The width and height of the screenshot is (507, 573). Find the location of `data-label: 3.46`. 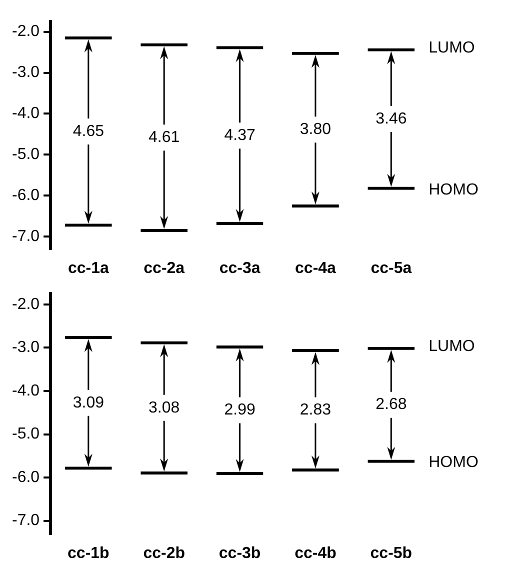

data-label: 3.46 is located at coordinates (391, 119).